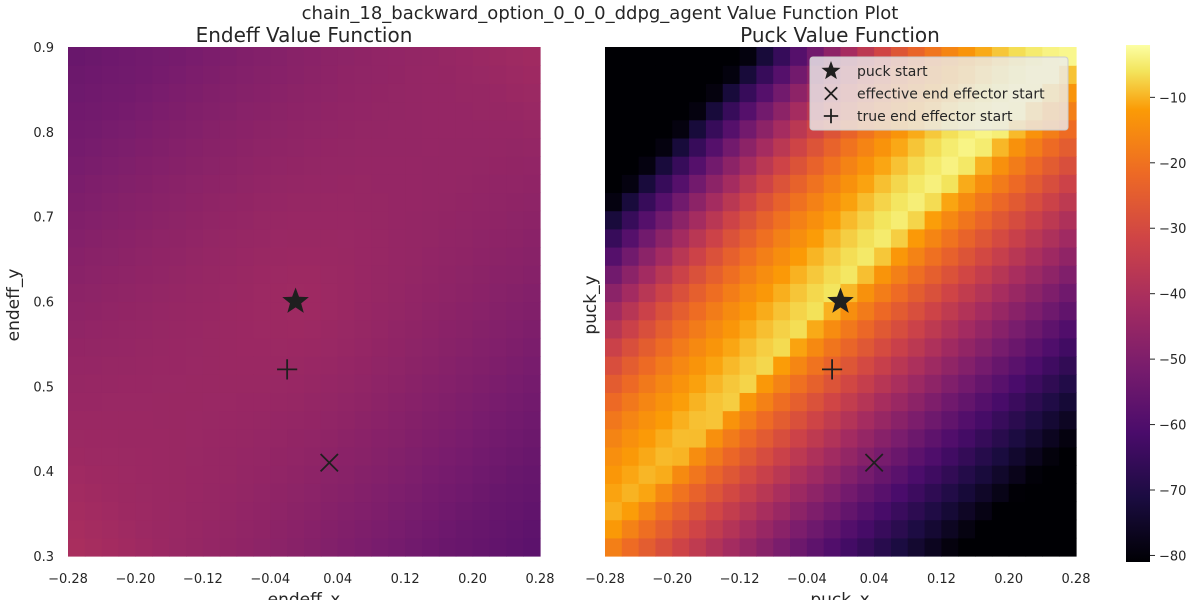 Image resolution: width=1200 pixels, height=600 pixels. What do you see at coordinates (831, 116) in the screenshot?
I see `legend-plus-icon` at bounding box center [831, 116].